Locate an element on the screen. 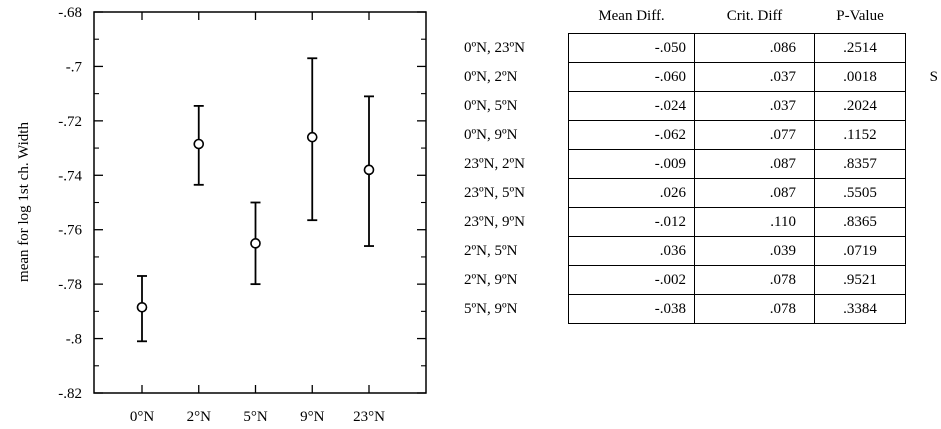 Image resolution: width=941 pixels, height=429 pixels. table-row: 0ºN, 23ºN -.050.086.2514 is located at coordinates (699, 48).